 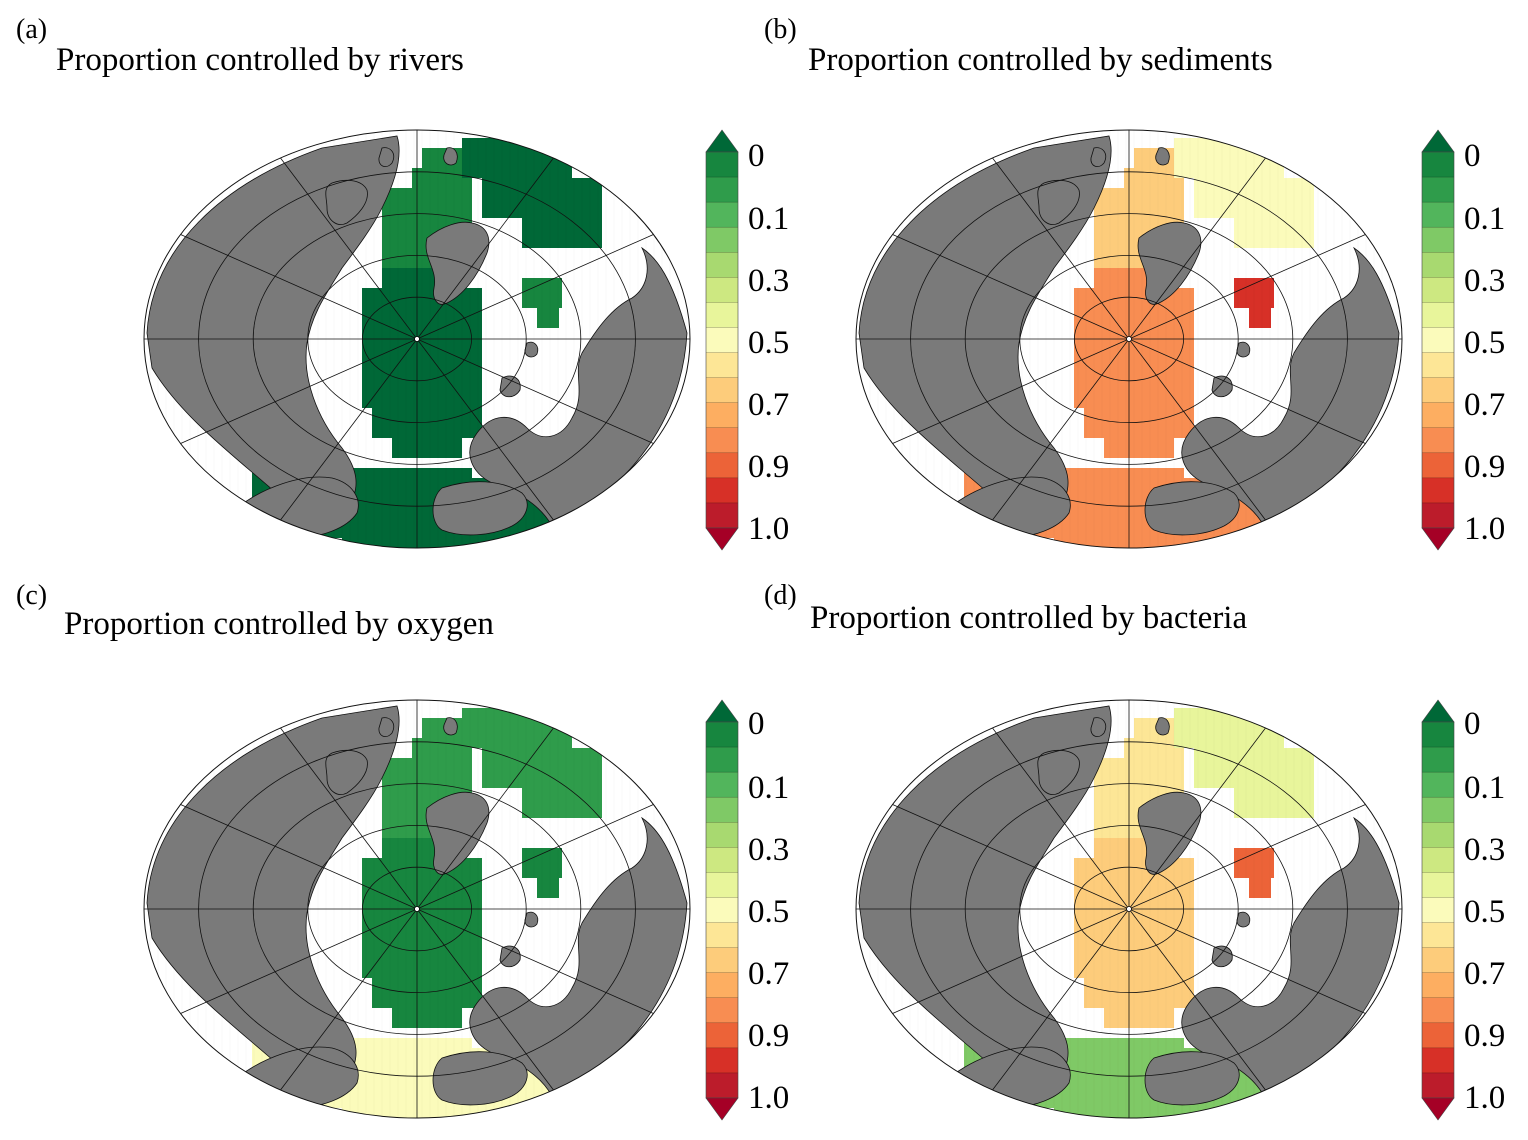 I want to click on colorbar-tick: 0, so click(x=756, y=156).